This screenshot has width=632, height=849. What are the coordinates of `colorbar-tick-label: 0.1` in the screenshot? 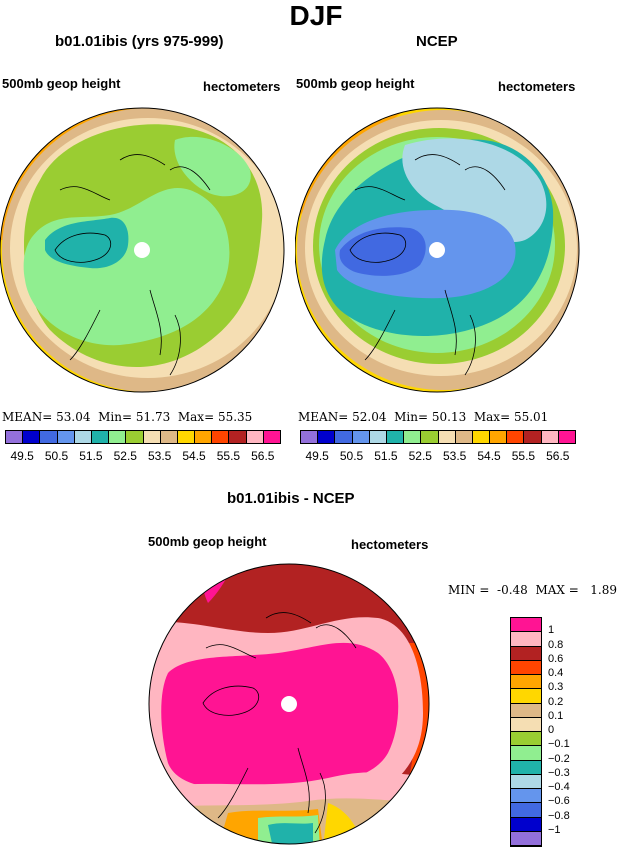 It's located at (556, 715).